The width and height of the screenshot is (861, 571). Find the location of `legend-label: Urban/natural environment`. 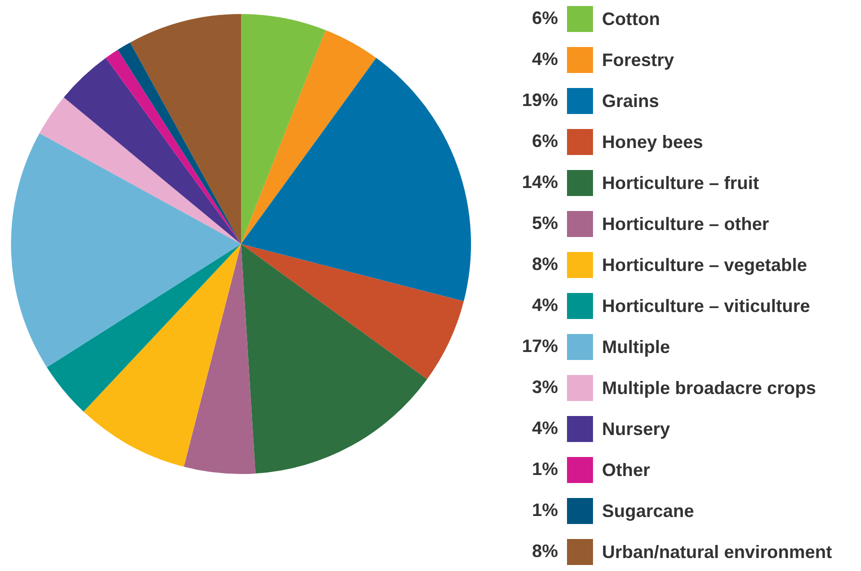

legend-label: Urban/natural environment is located at coordinates (717, 552).